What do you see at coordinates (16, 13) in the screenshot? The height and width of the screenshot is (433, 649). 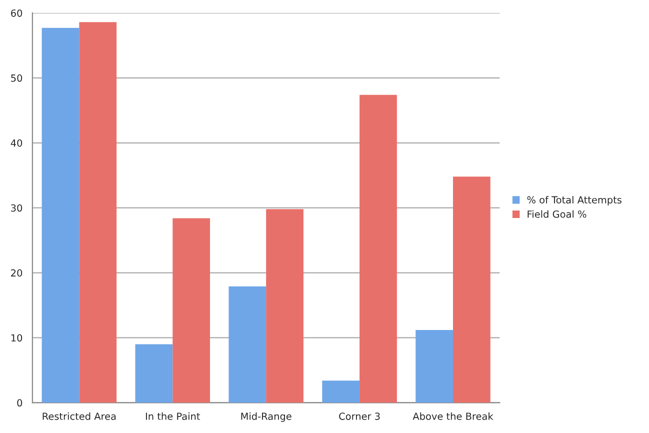 I see `y-tick-label: 60` at bounding box center [16, 13].